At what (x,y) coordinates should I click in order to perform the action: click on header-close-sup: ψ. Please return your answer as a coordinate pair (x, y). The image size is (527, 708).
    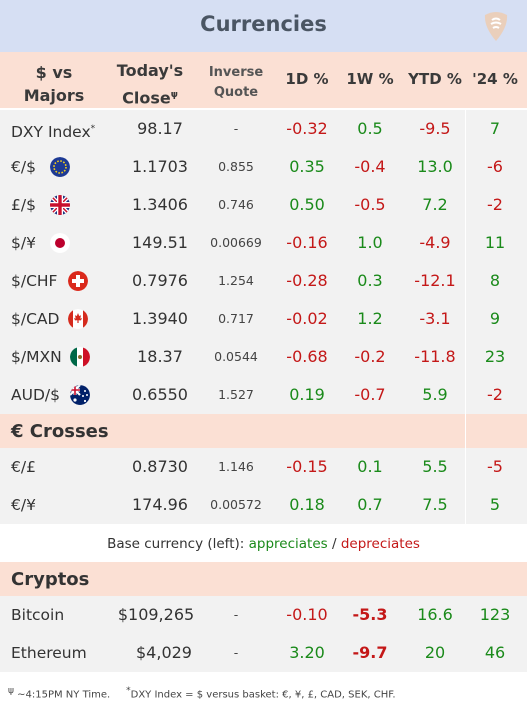
    Looking at the image, I should click on (174, 95).